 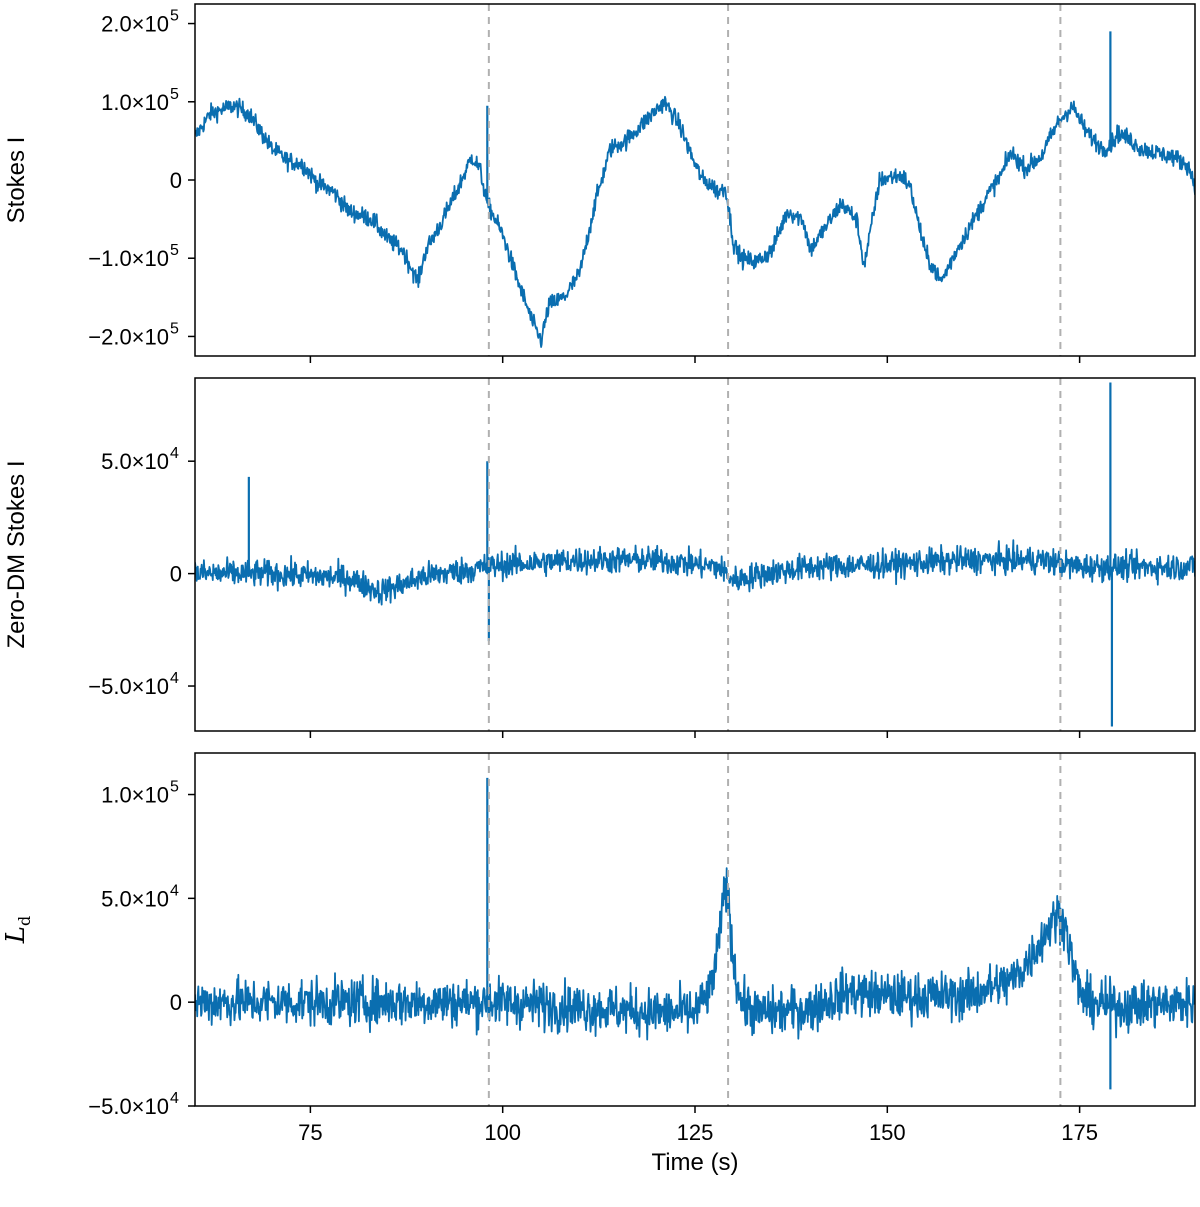 I want to click on y-axis-title: Stokes I, so click(x=16, y=180).